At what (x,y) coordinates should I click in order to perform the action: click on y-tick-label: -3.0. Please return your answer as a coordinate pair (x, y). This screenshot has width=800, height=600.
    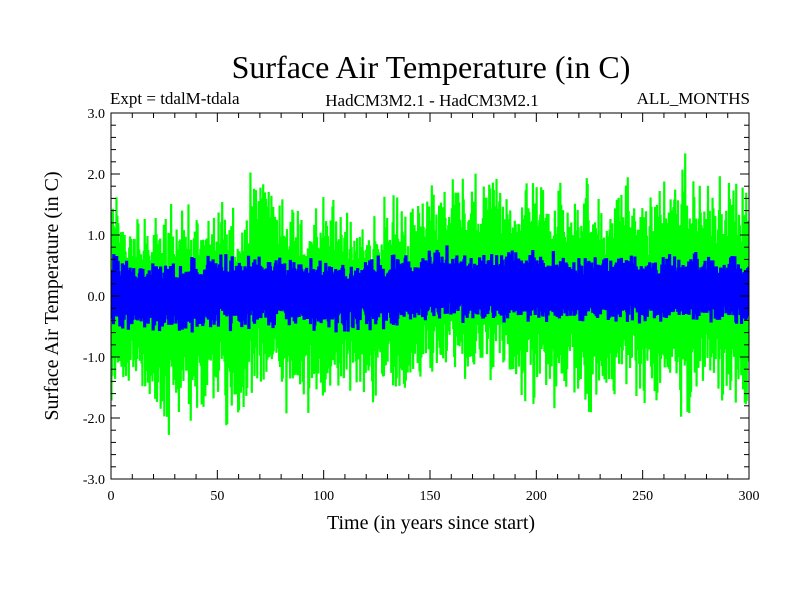
    Looking at the image, I should click on (94, 480).